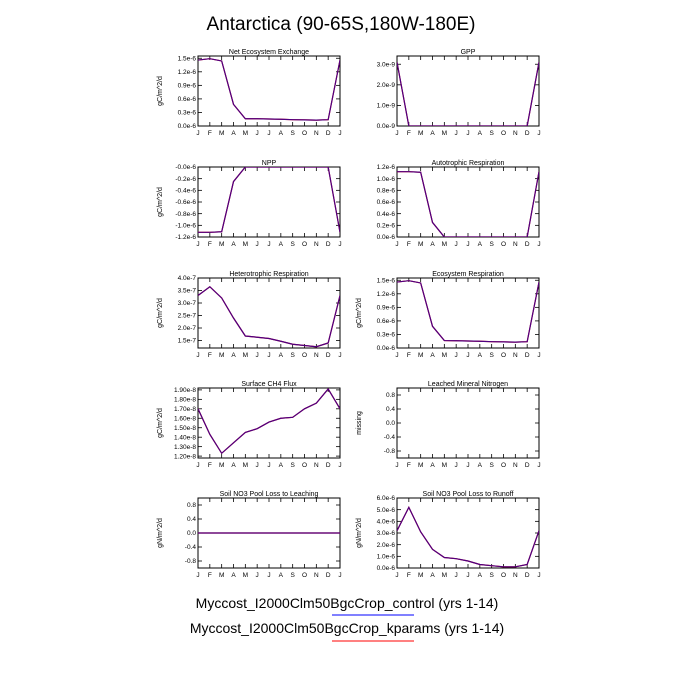 The image size is (700, 700). Describe the element at coordinates (386, 335) in the screenshot. I see `y-tick-label: 0.3e-6` at that location.